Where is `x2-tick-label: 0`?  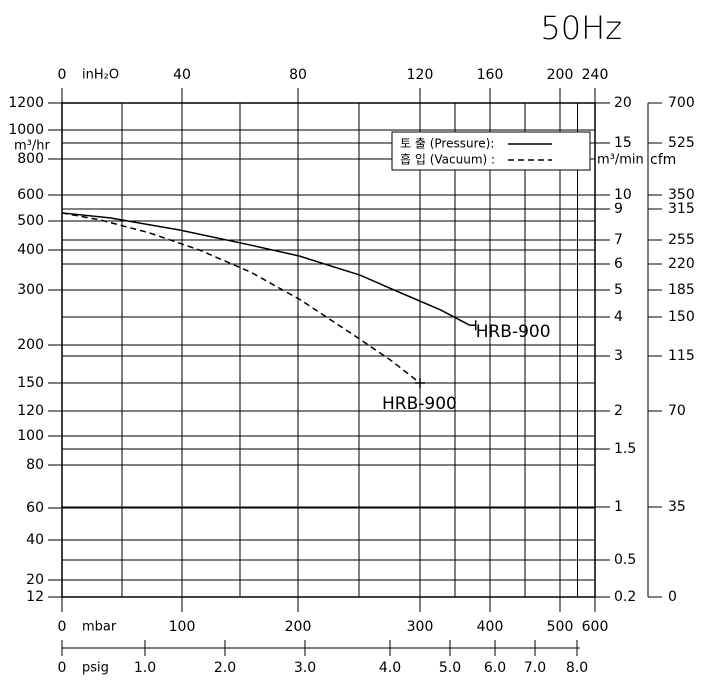 x2-tick-label: 0 is located at coordinates (62, 75).